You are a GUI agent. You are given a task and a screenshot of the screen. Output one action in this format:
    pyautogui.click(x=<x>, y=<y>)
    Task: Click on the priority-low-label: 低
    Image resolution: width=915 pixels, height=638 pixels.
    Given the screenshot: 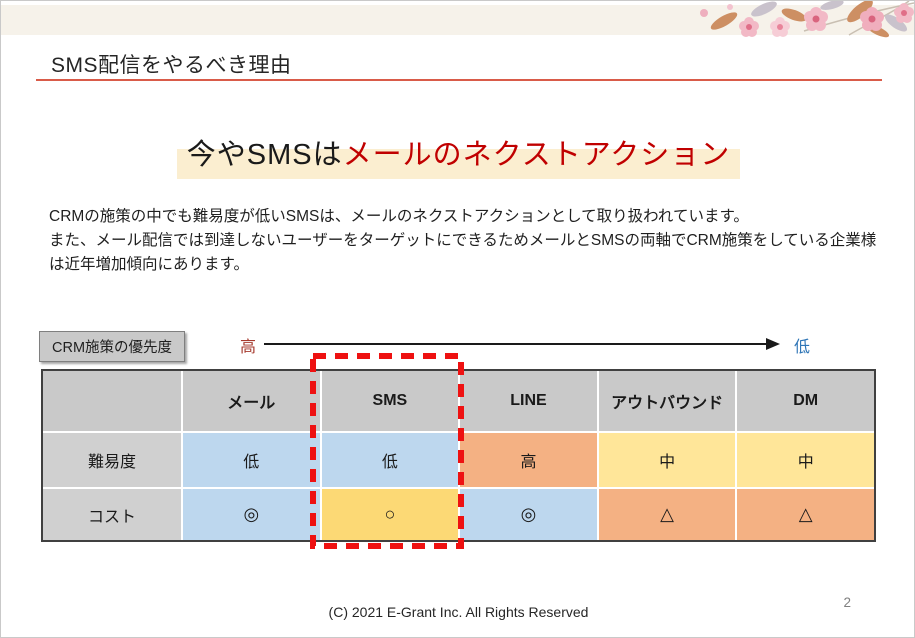 What is the action you would take?
    pyautogui.click(x=802, y=347)
    